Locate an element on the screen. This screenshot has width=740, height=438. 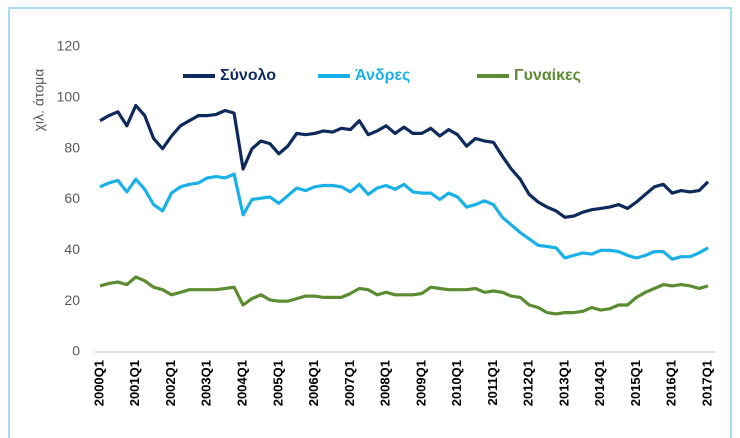
legend-label: Άνδρες is located at coordinates (382, 75).